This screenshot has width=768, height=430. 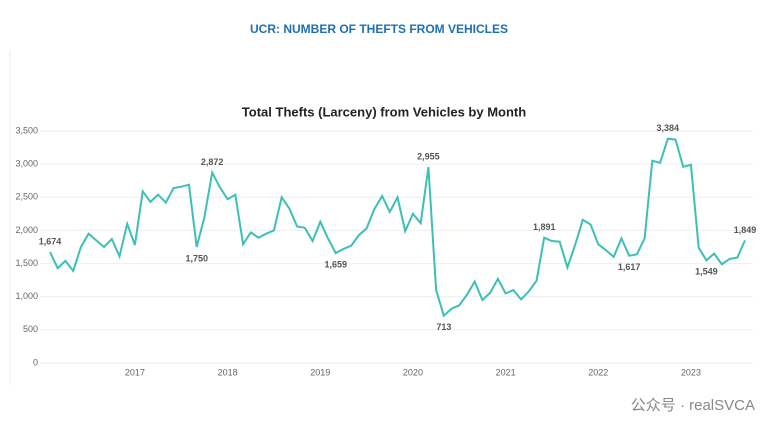 What do you see at coordinates (35, 362) in the screenshot?
I see `y-tick-label: 0` at bounding box center [35, 362].